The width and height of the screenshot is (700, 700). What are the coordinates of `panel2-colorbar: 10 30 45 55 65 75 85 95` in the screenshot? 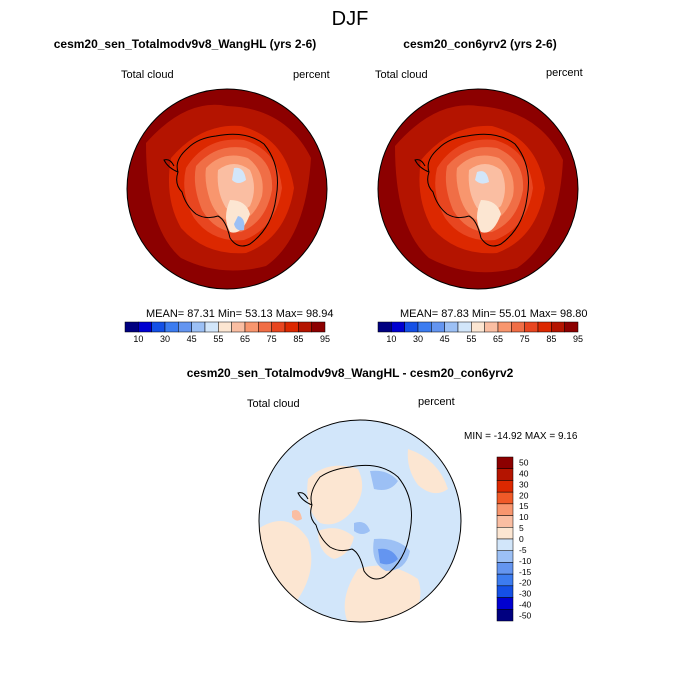 It's located at (480, 332).